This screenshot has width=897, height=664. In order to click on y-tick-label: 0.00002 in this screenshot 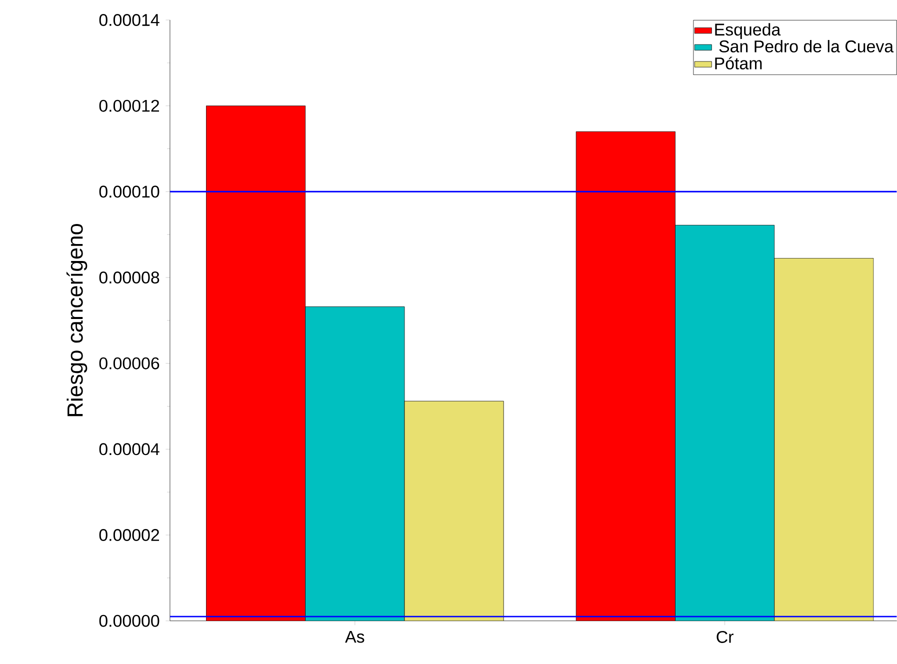, I will do `click(129, 535)`.